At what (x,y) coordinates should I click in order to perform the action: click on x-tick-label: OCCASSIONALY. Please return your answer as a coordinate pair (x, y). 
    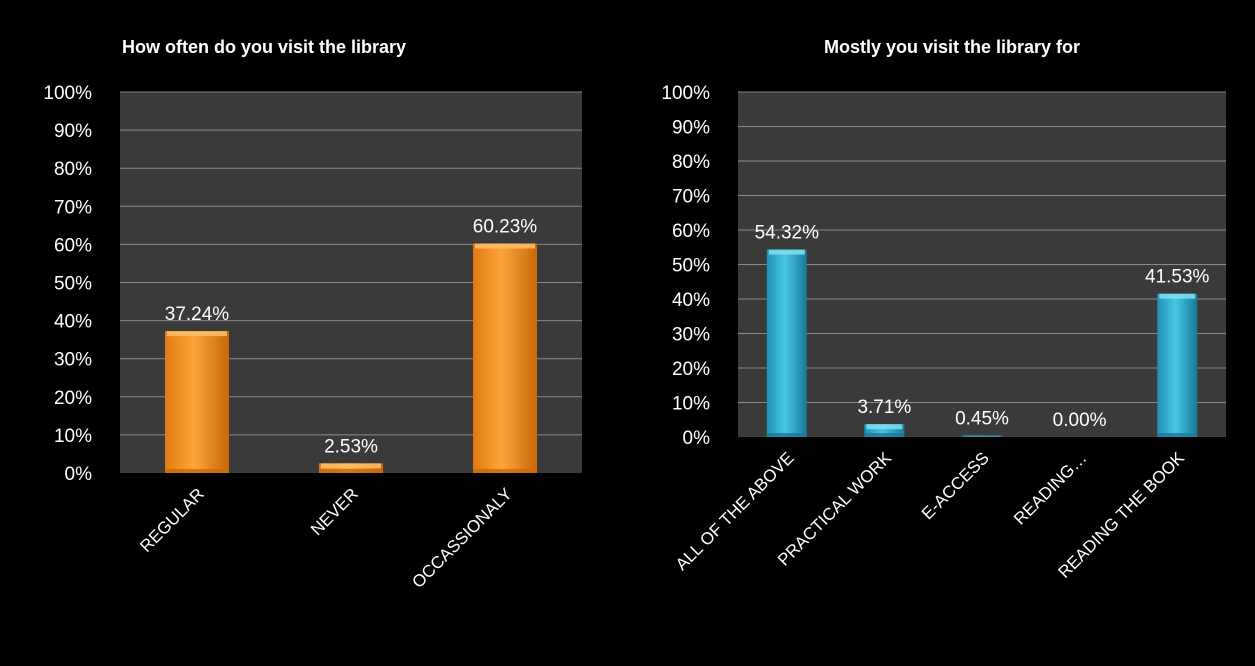
    Looking at the image, I should click on (461, 537).